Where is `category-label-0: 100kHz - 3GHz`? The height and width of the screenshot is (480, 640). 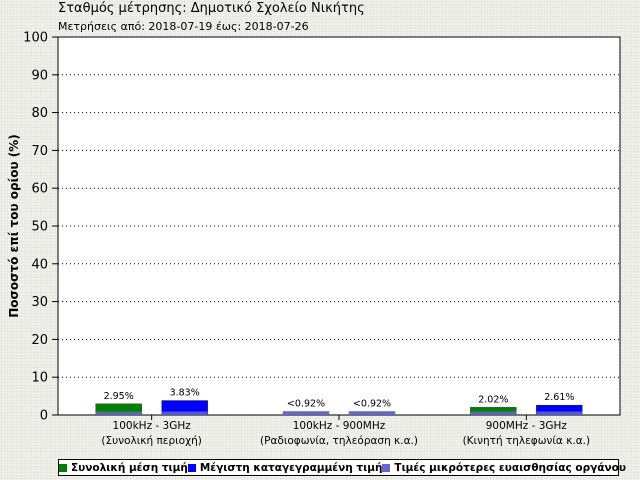
category-label-0: 100kHz - 3GHz is located at coordinates (152, 426).